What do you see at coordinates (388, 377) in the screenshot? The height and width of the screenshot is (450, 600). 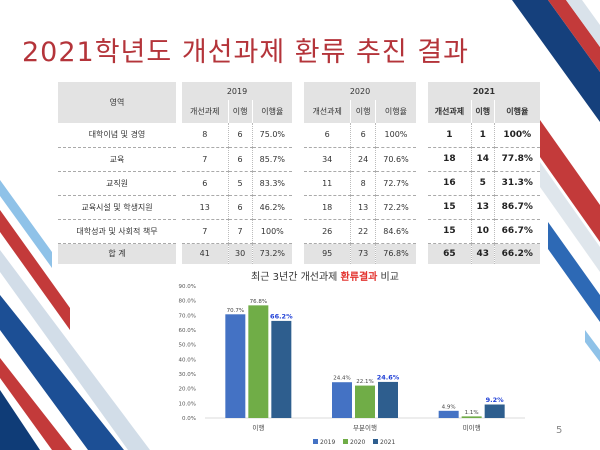 I see `data-label: 24.6%` at bounding box center [388, 377].